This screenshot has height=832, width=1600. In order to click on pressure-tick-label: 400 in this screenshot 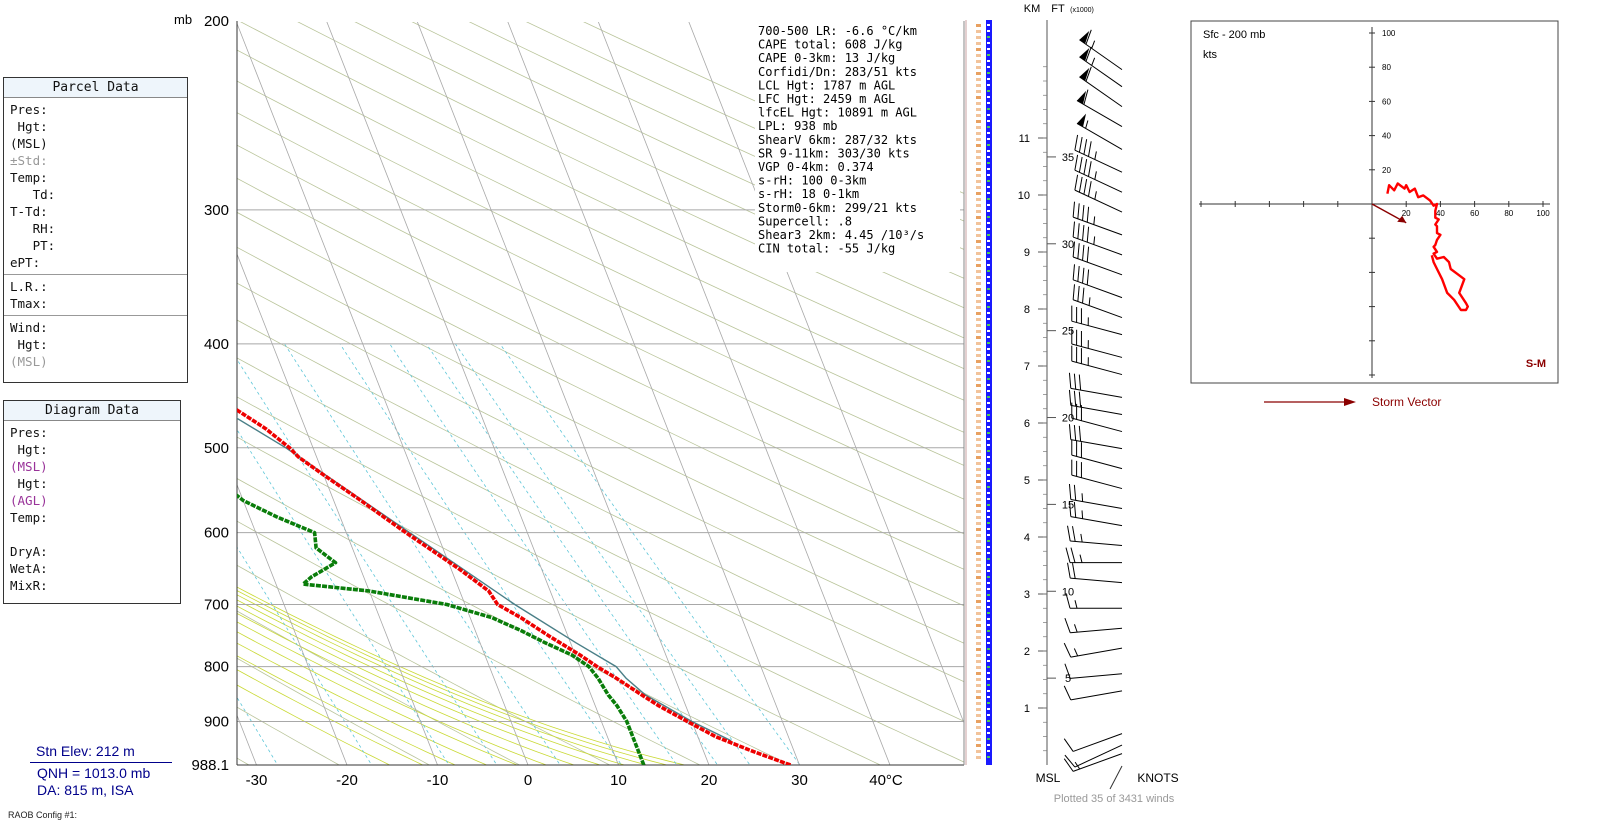, I will do `click(216, 344)`.